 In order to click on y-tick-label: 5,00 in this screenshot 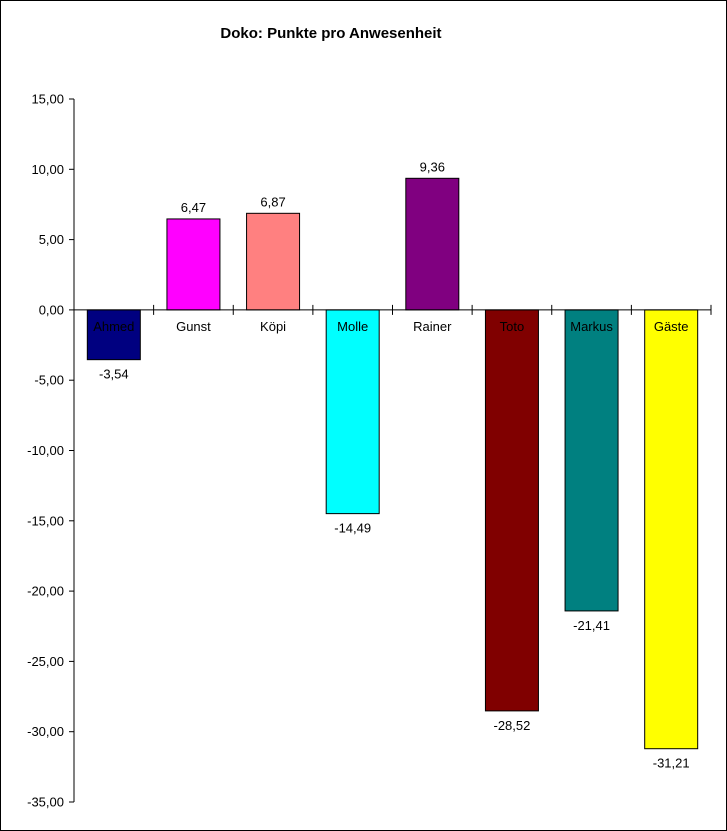, I will do `click(51, 239)`.